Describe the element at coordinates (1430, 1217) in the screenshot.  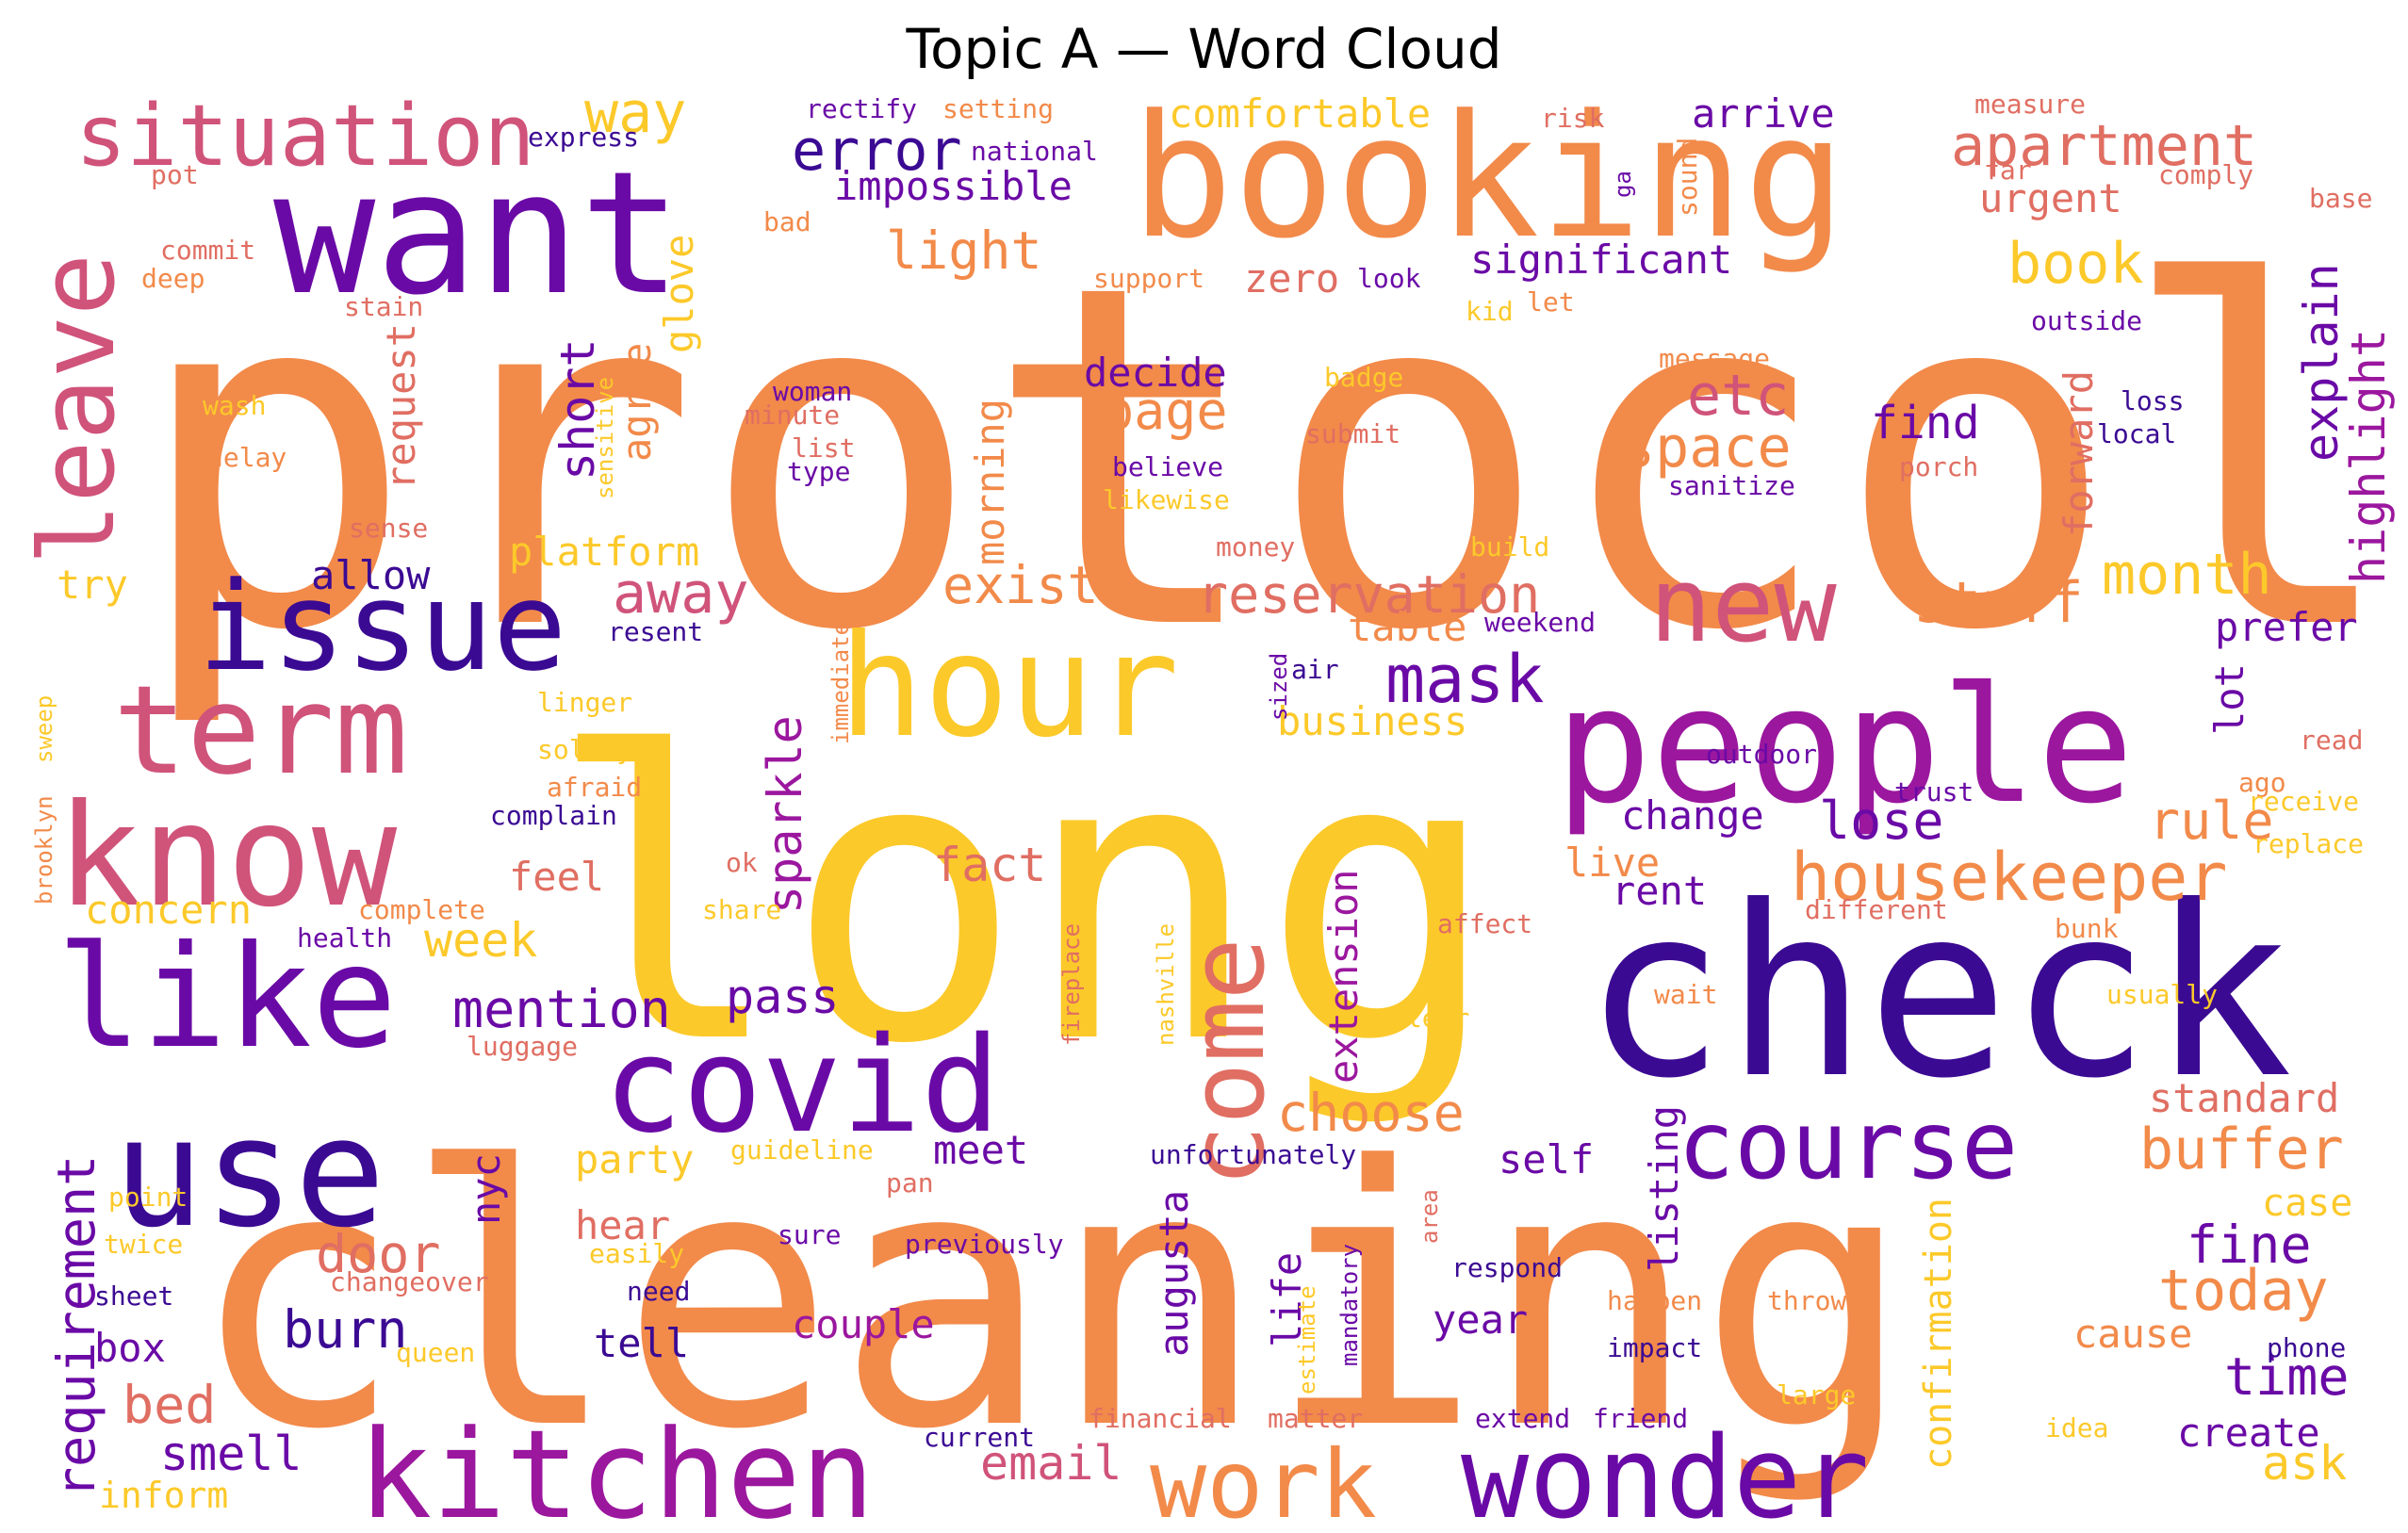
I see `word-area: area` at that location.